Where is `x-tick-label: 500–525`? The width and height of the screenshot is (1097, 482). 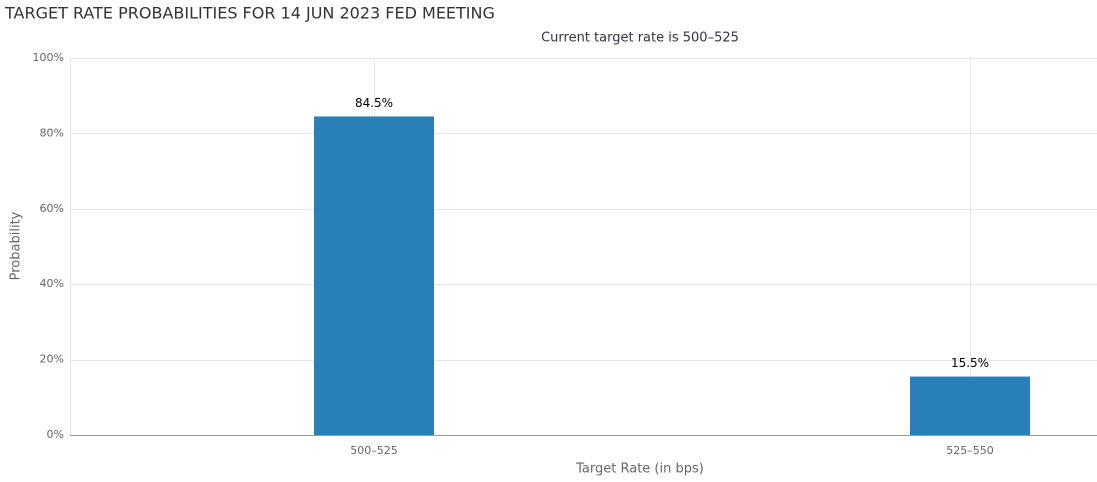 x-tick-label: 500–525 is located at coordinates (374, 450).